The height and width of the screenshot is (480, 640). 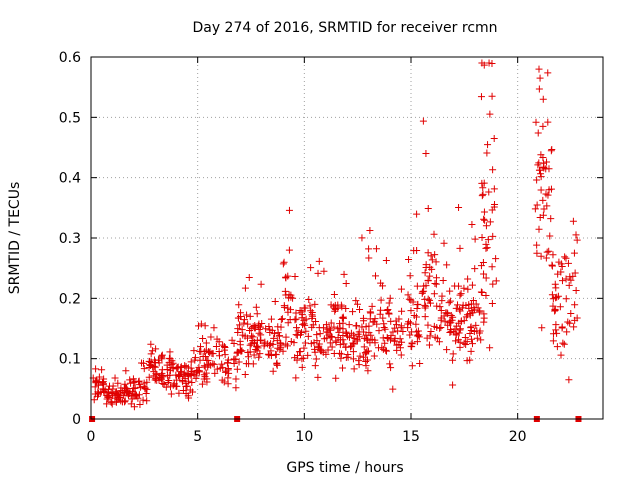 What do you see at coordinates (344, 468) in the screenshot?
I see `x-axis-label: GPS time / hours` at bounding box center [344, 468].